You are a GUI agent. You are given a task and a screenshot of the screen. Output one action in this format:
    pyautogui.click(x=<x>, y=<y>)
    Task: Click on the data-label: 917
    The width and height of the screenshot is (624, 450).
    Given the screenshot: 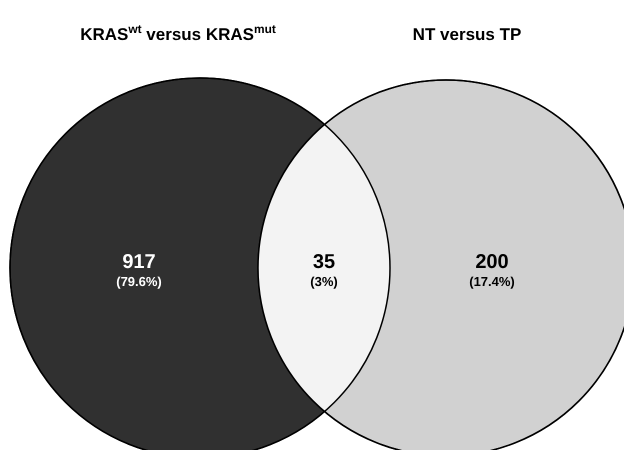 What is the action you would take?
    pyautogui.click(x=139, y=262)
    